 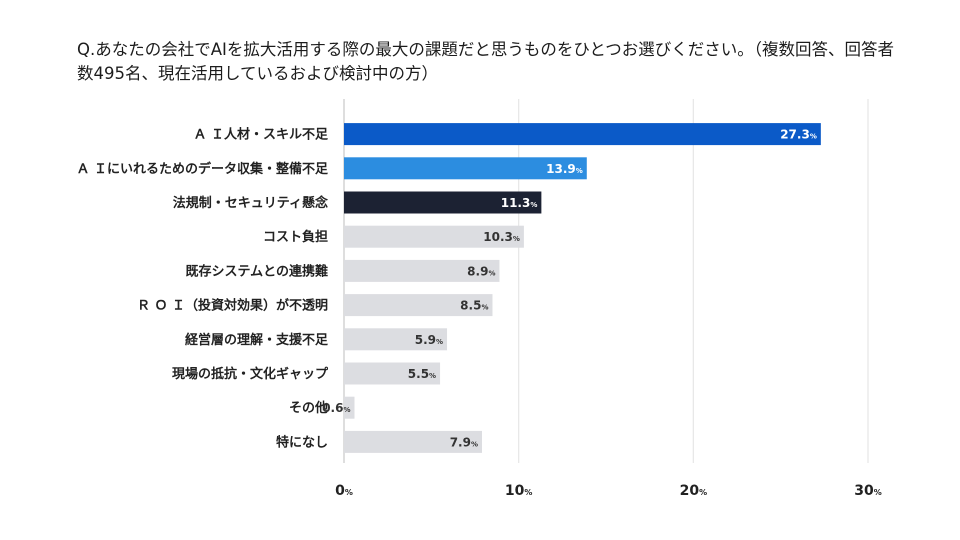 What do you see at coordinates (336, 408) in the screenshot?
I see `value-label: 0.6%` at bounding box center [336, 408].